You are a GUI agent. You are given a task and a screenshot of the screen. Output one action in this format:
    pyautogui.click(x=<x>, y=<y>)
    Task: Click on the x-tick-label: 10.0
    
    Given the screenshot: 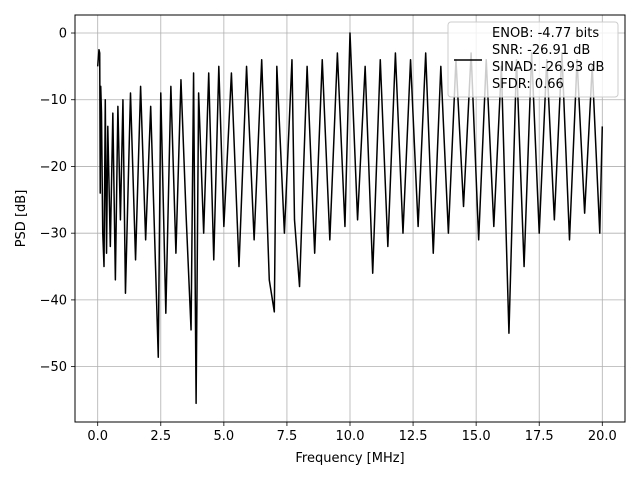 What is the action you would take?
    pyautogui.click(x=350, y=436)
    